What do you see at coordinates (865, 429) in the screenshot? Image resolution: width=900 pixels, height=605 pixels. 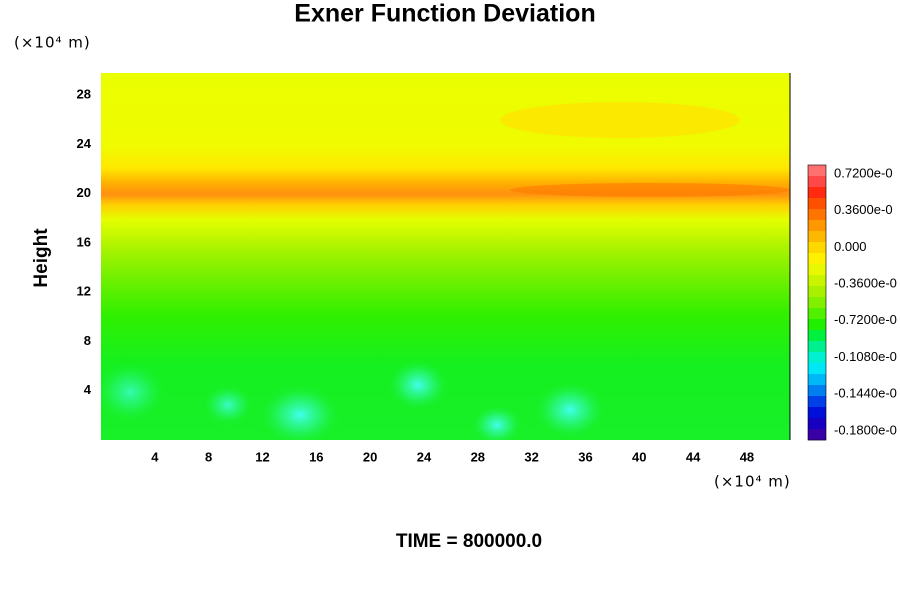 I see `colorbar-label: -0.1800e-0` at bounding box center [865, 429].